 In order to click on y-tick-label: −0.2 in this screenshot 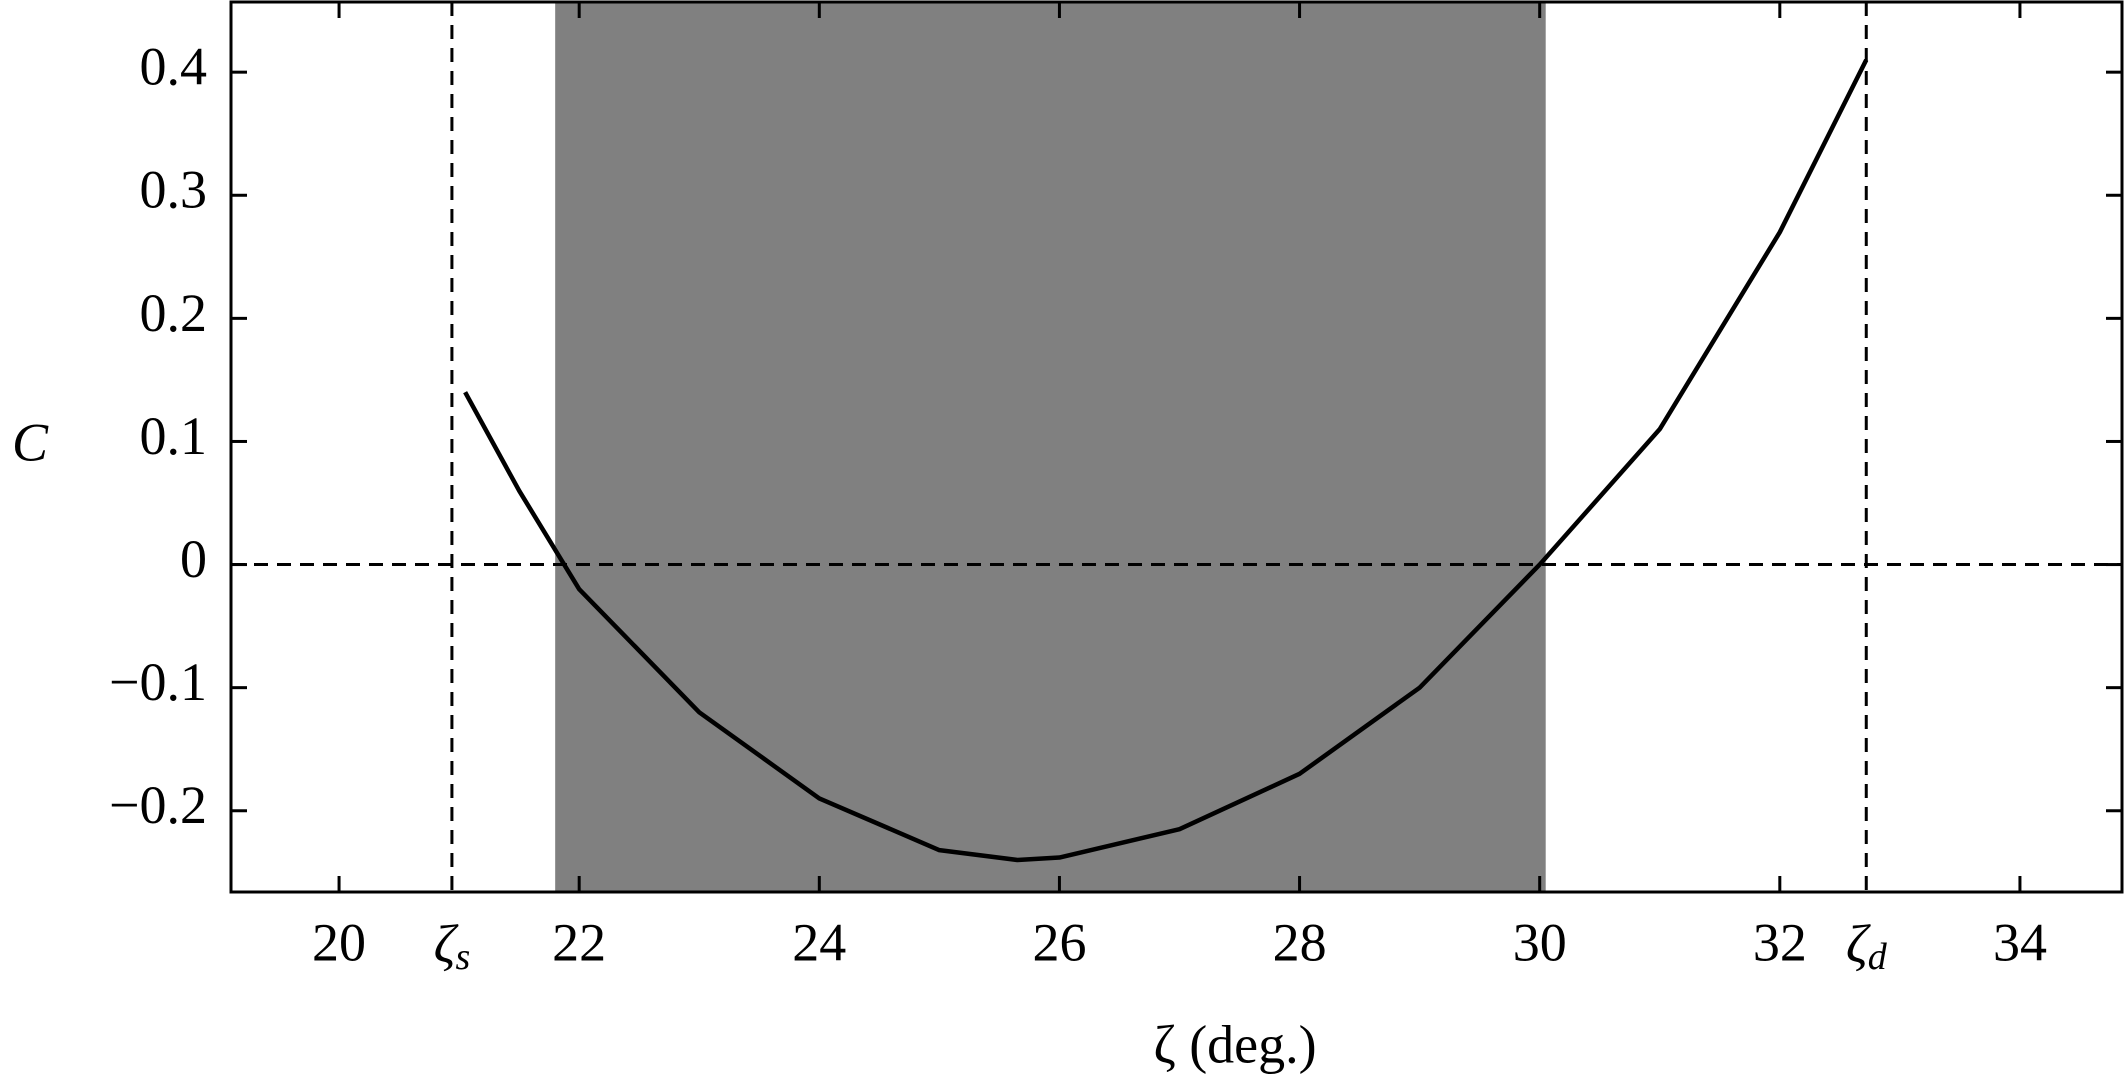, I will do `click(158, 805)`.